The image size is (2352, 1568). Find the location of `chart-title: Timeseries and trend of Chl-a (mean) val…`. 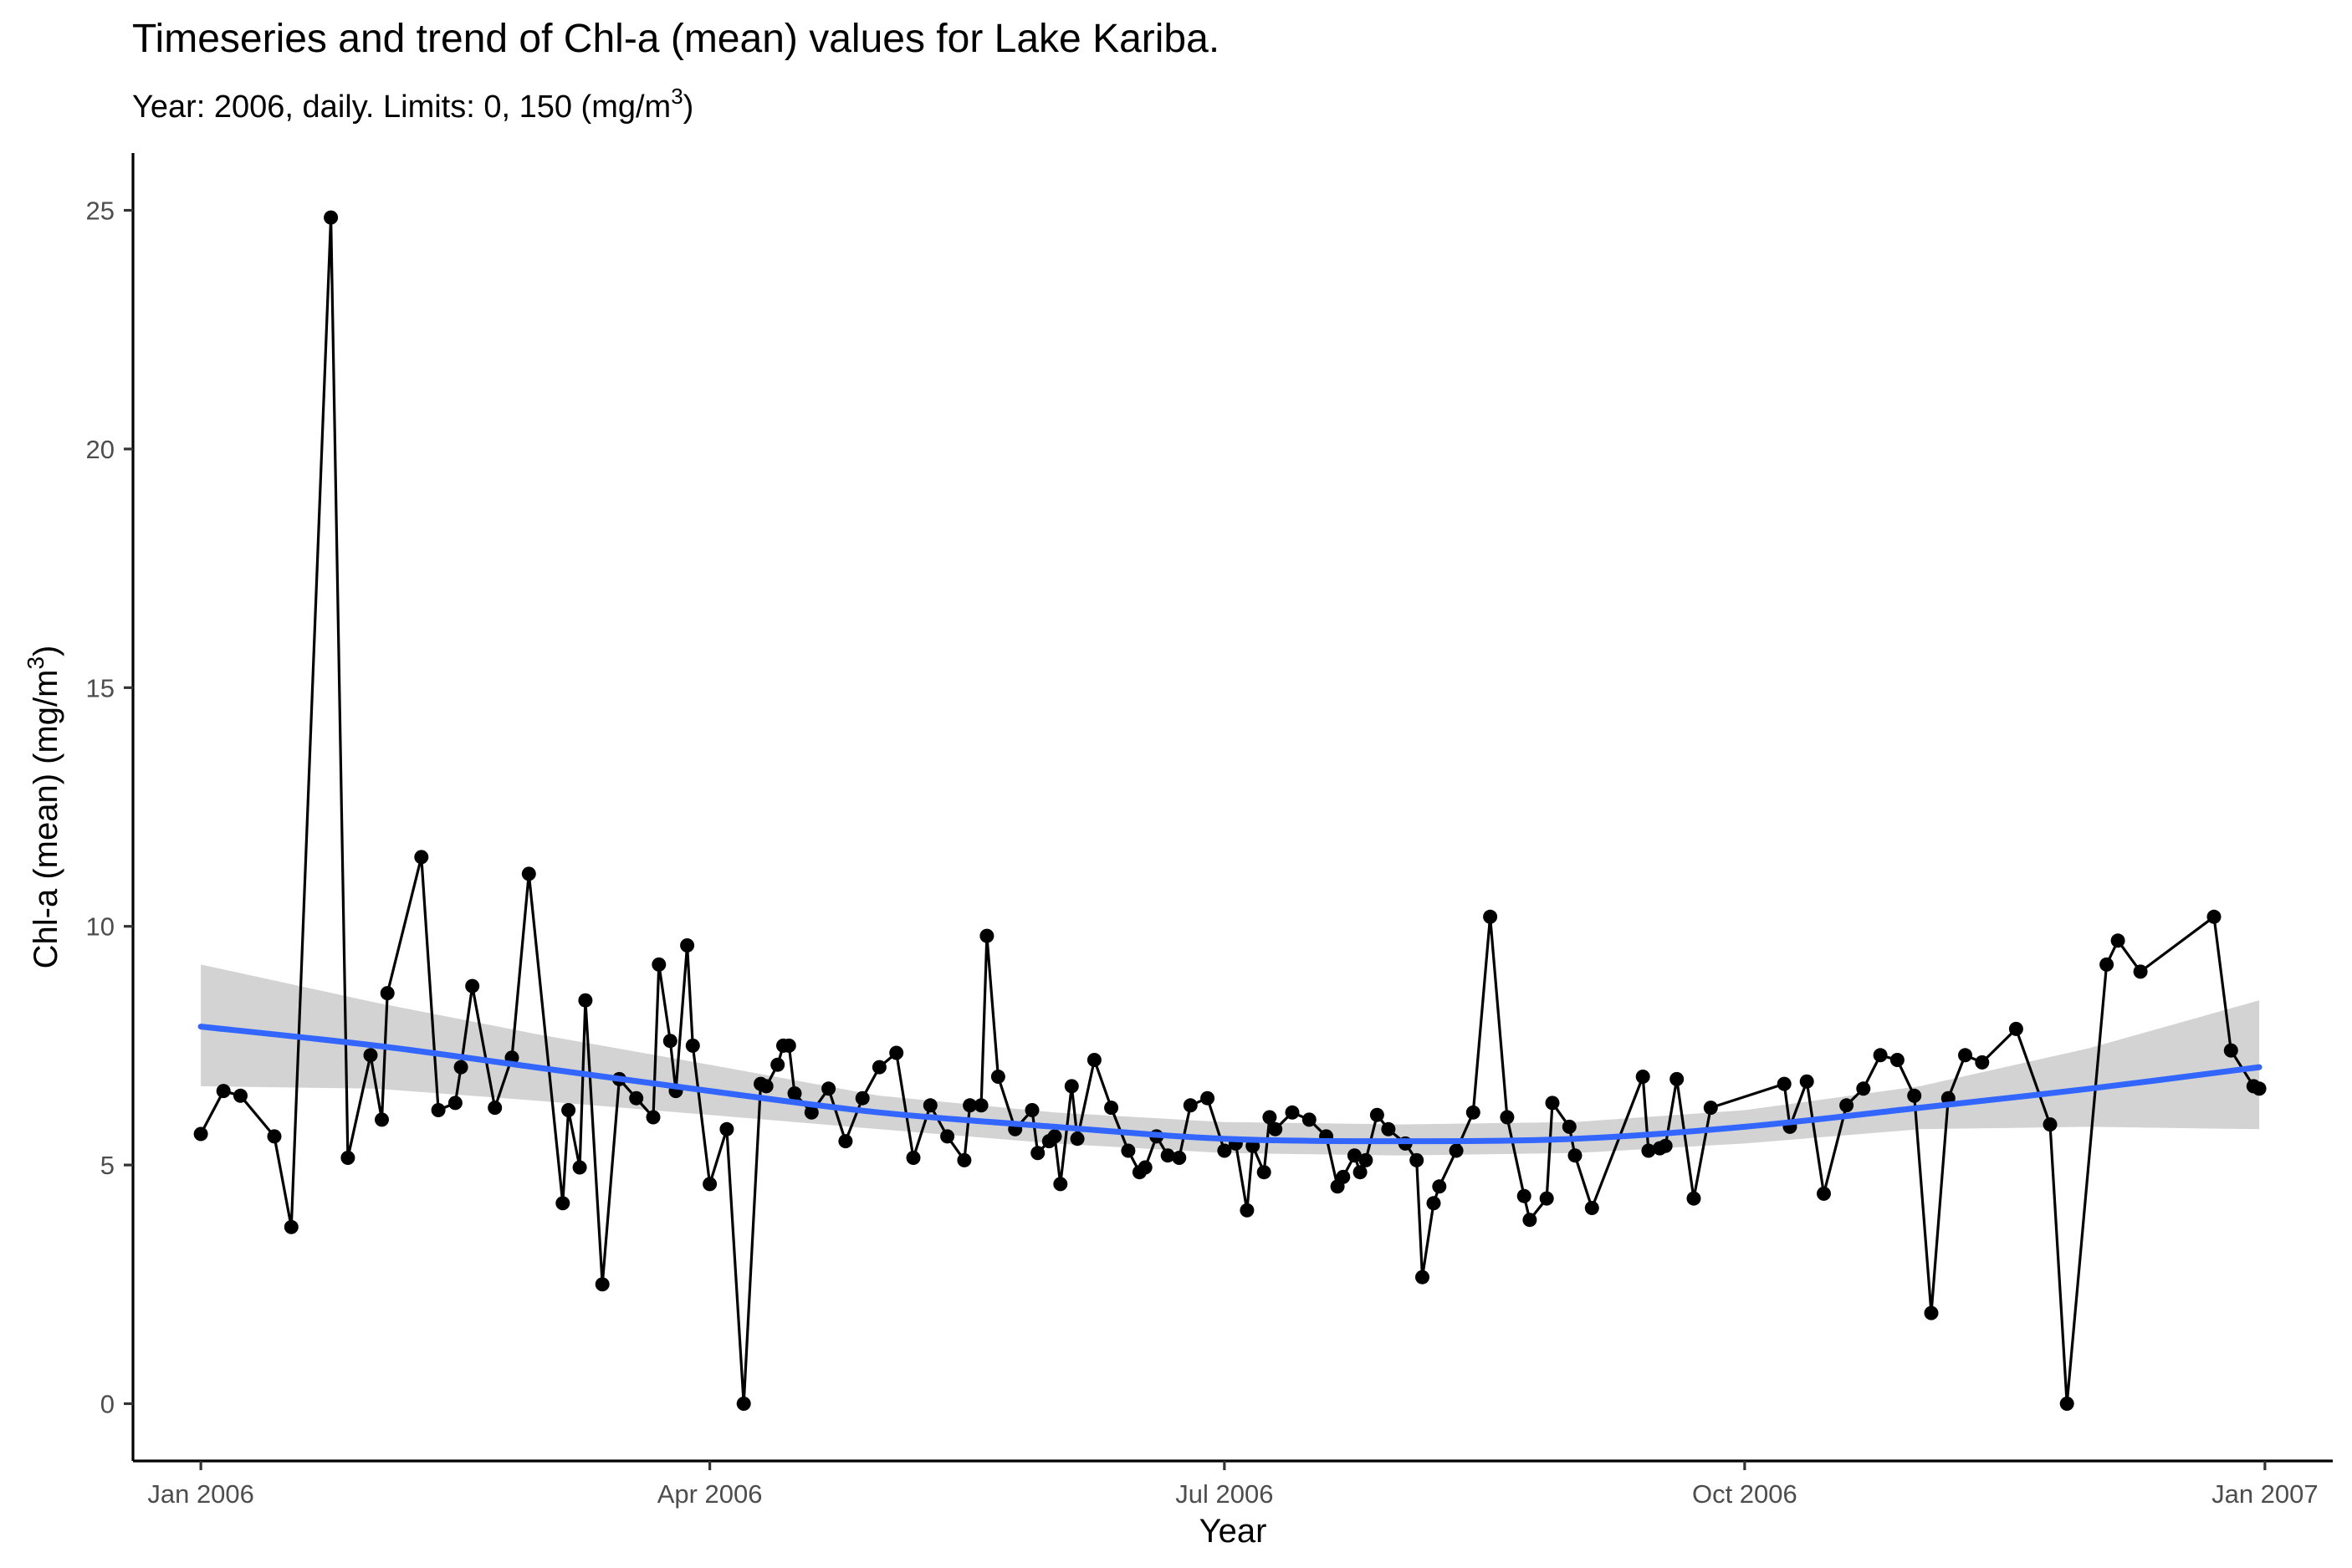

chart-title: Timeseries and trend of Chl-a (mean) val… is located at coordinates (675, 39).